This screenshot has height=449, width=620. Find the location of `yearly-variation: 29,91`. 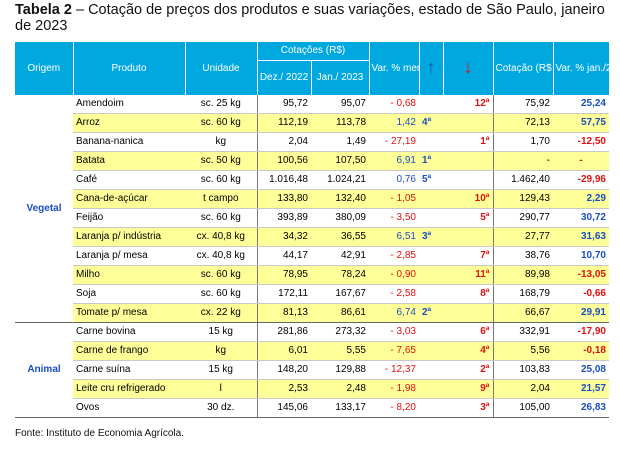

yearly-variation: 29,91 is located at coordinates (581, 313).